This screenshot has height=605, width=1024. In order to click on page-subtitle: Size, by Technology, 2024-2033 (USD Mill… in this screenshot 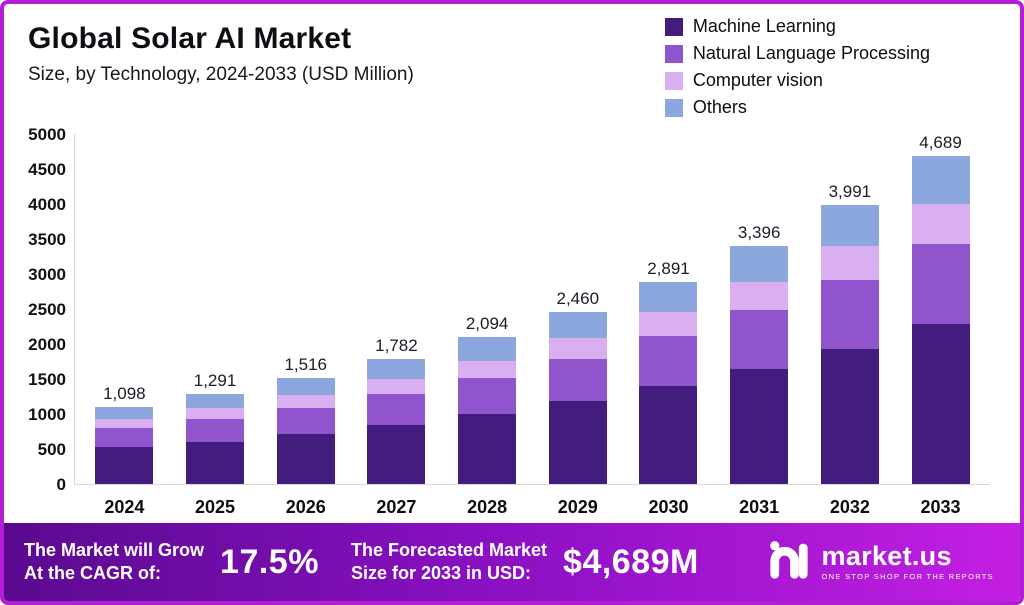, I will do `click(221, 74)`.